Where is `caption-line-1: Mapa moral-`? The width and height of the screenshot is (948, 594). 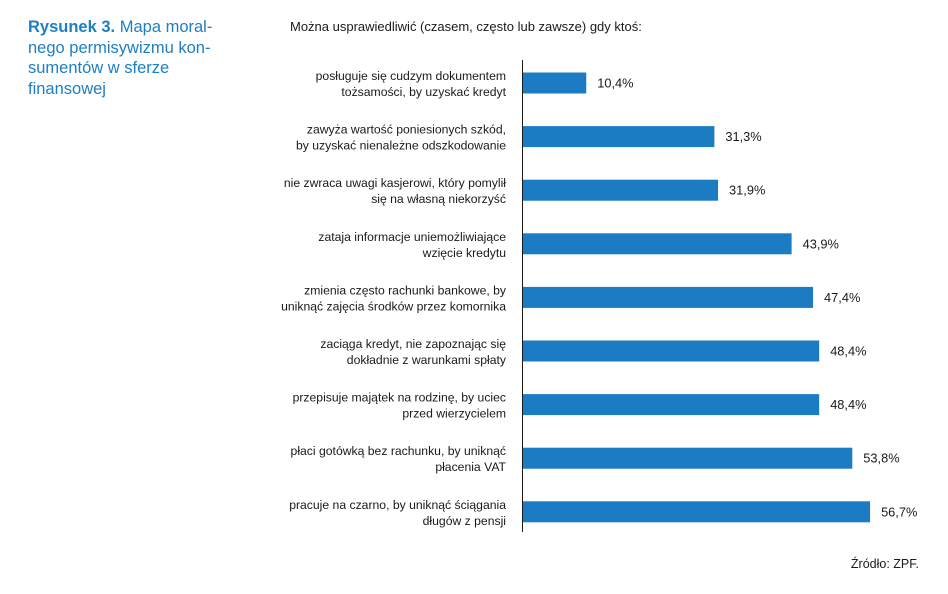 caption-line-1: Mapa moral- is located at coordinates (166, 27).